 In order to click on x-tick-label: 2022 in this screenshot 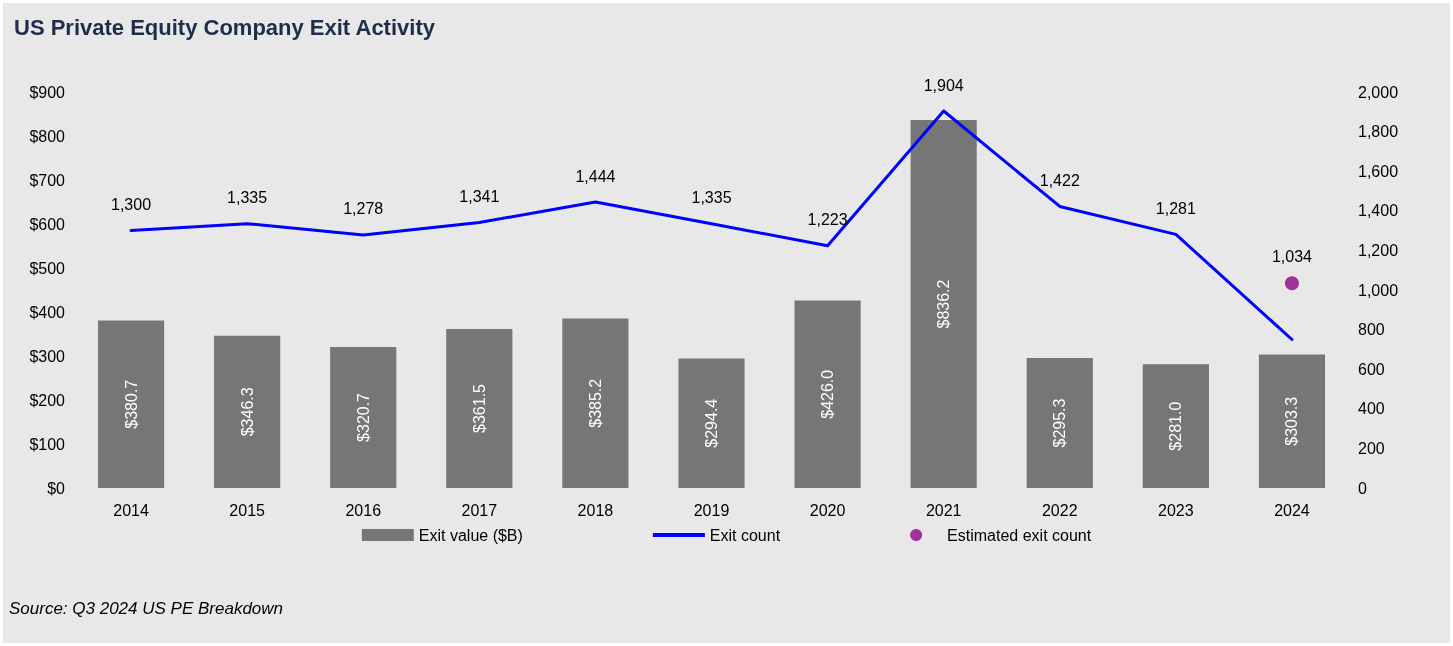, I will do `click(1059, 510)`.